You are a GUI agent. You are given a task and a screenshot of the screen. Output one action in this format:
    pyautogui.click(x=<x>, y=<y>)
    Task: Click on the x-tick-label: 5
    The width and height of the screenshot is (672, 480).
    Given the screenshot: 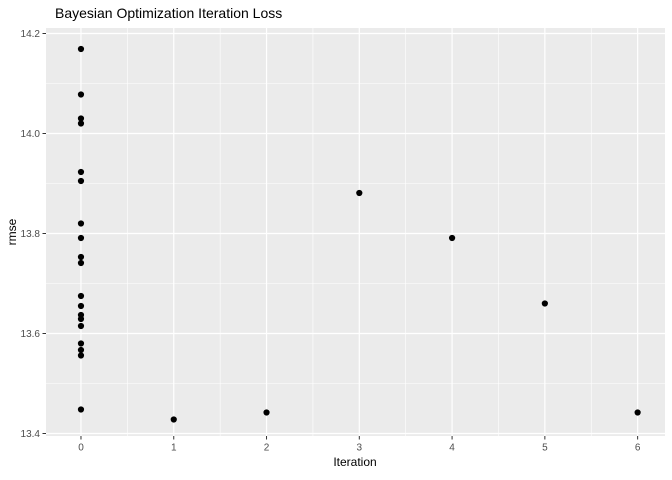 What is the action you would take?
    pyautogui.click(x=545, y=448)
    